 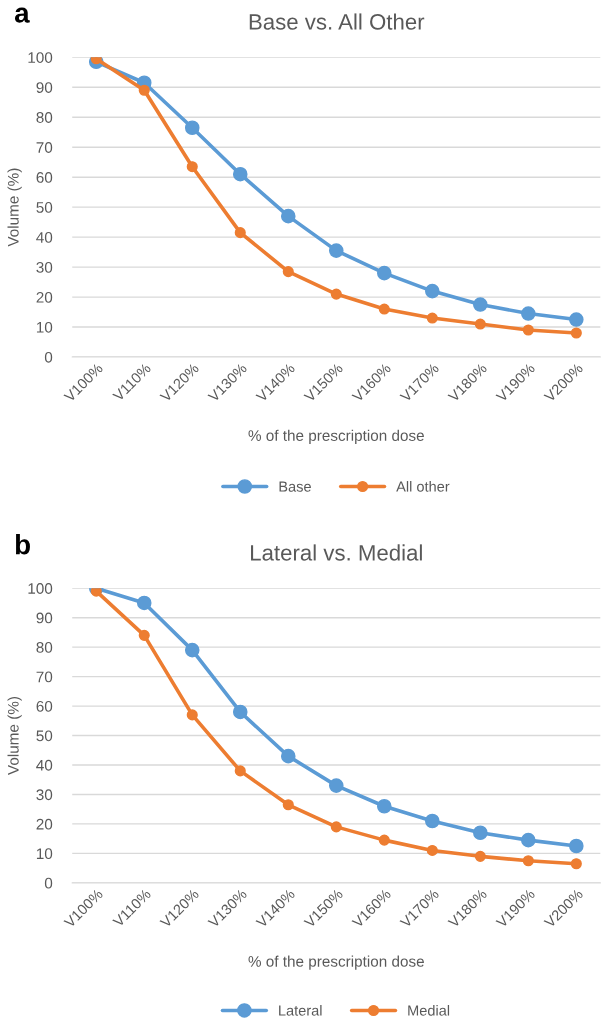 What do you see at coordinates (423, 486) in the screenshot?
I see `legend-label: All other` at bounding box center [423, 486].